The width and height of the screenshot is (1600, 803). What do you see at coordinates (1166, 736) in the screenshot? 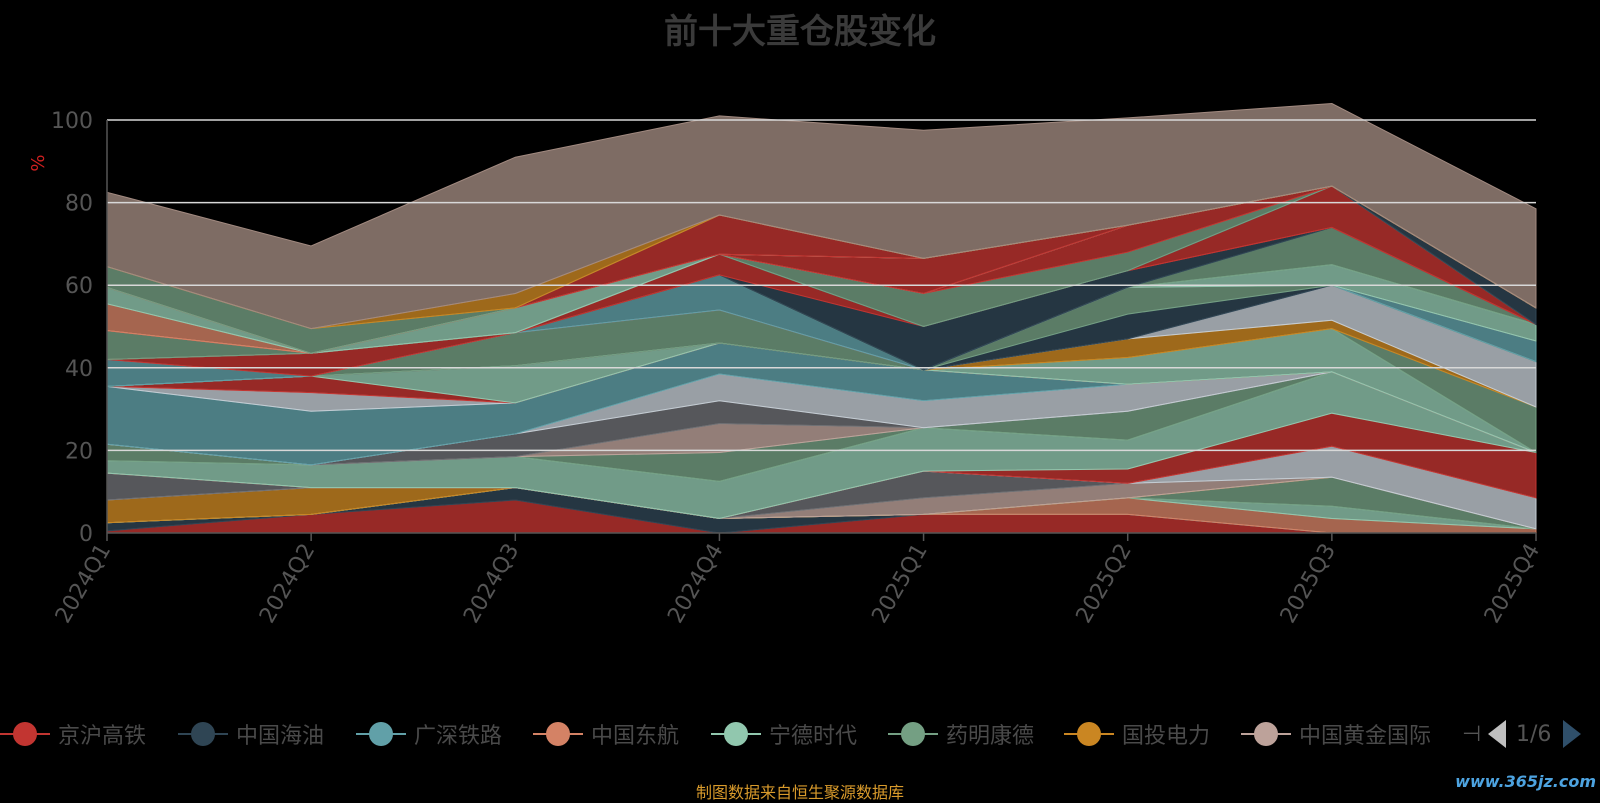
I see `legend-label: 国投电力` at bounding box center [1166, 736].